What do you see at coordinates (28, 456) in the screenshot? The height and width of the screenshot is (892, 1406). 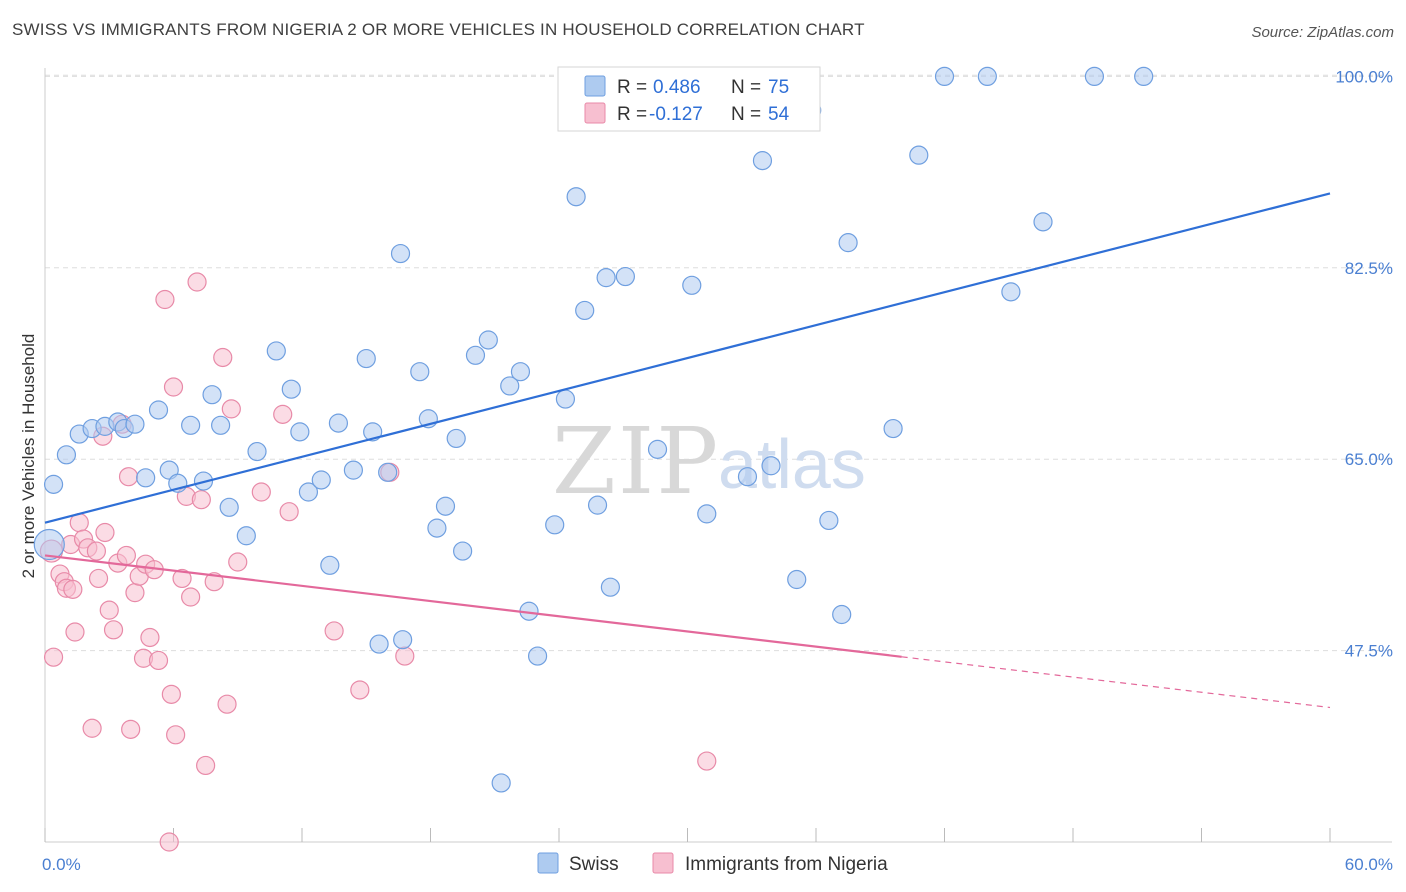 I see `y-axis-label: 2 or more Vehicles in Household` at bounding box center [28, 456].